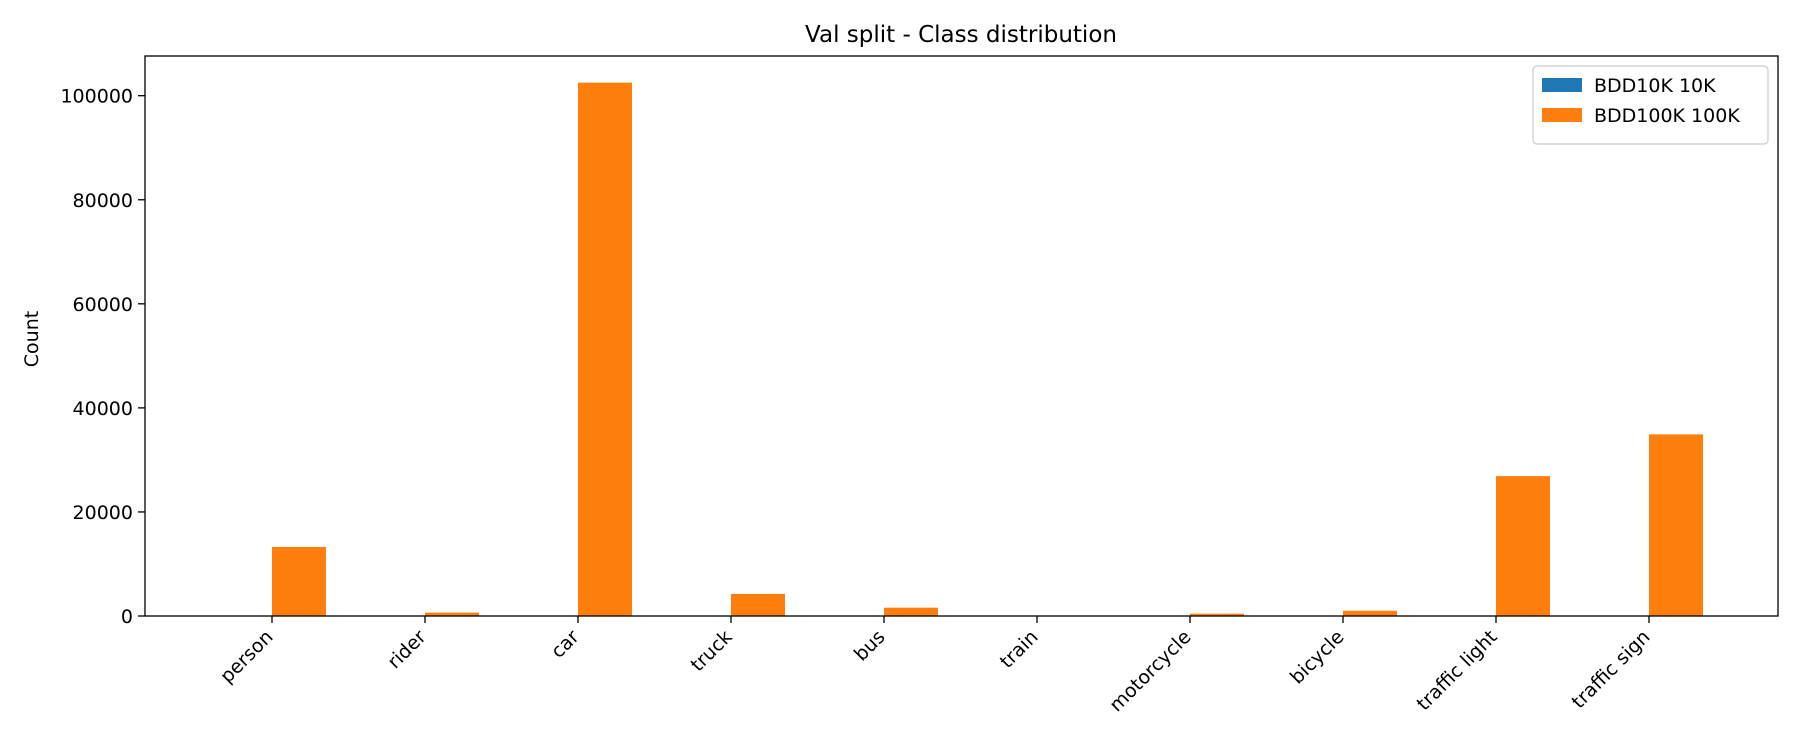 The image size is (1800, 750). Describe the element at coordinates (1317, 657) in the screenshot. I see `x-tick-label: bicycle` at that location.